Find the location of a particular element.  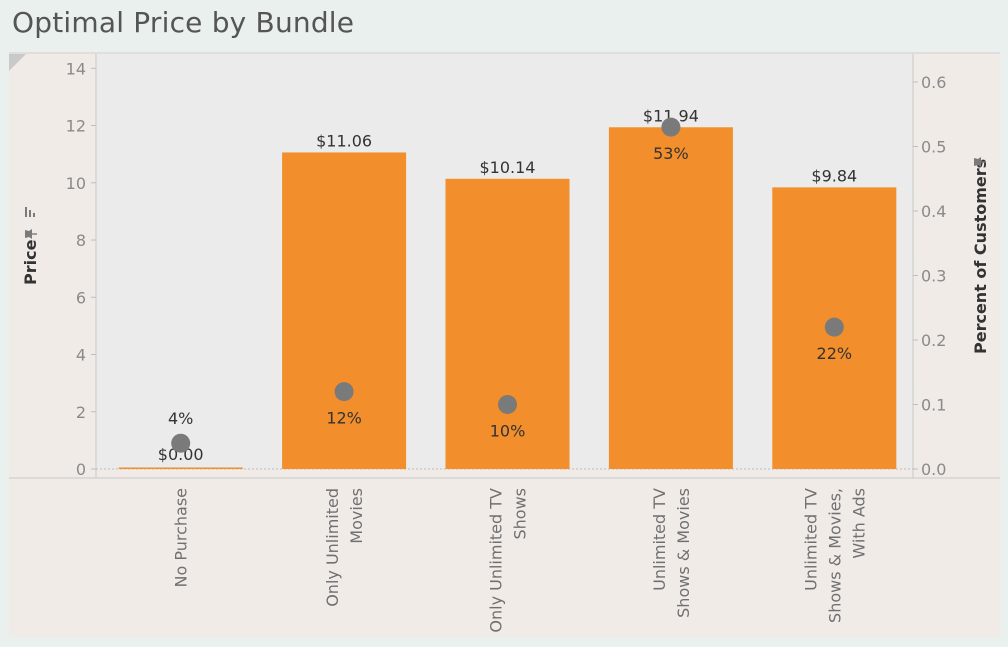

corner-mark-icon is located at coordinates (17, 62).